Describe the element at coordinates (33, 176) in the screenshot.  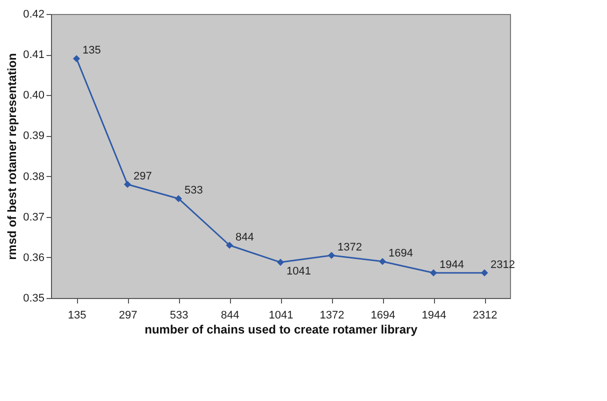
I see `y-tick-label: 0.38` at that location.